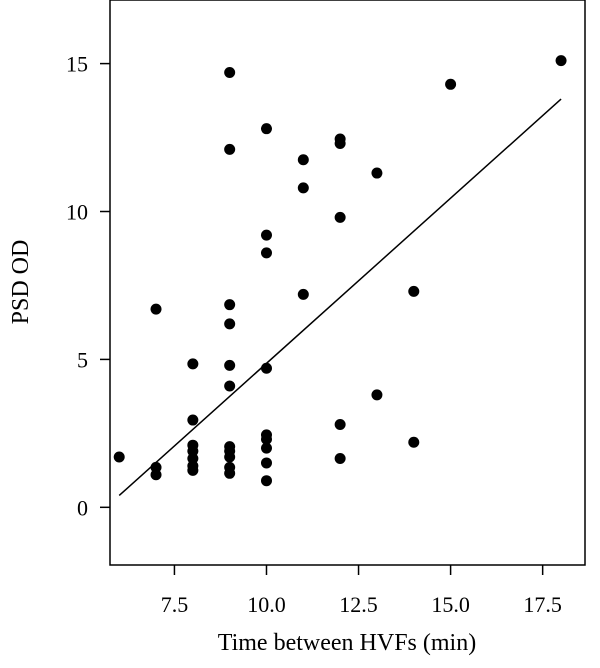 The height and width of the screenshot is (668, 600). What do you see at coordinates (361, 591) in the screenshot?
I see `x-axis: 7.5 10.0 12.5 15.0 17.5` at bounding box center [361, 591].